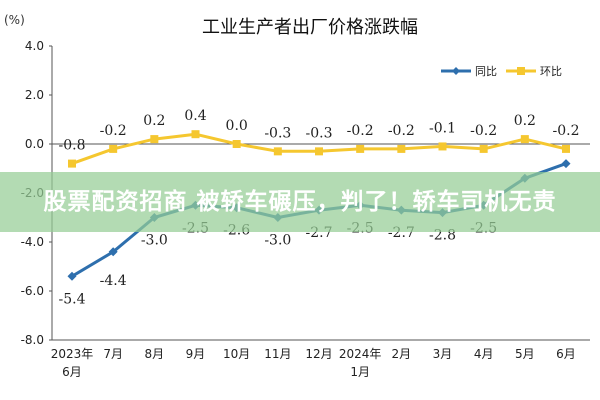  What do you see at coordinates (113, 354) in the screenshot?
I see `x-tick-label: 7月` at bounding box center [113, 354].